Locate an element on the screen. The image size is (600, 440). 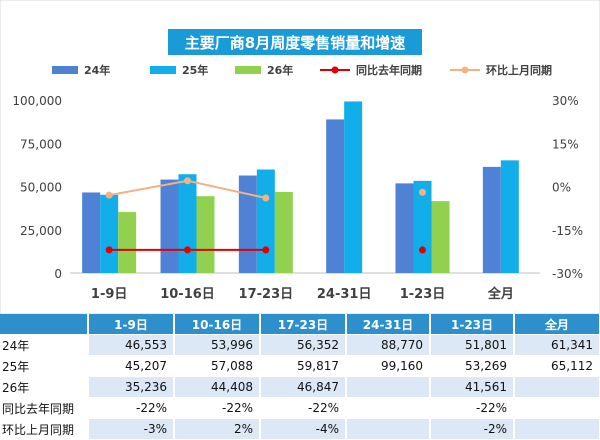
x-tick-label: 全月 is located at coordinates (500, 294).